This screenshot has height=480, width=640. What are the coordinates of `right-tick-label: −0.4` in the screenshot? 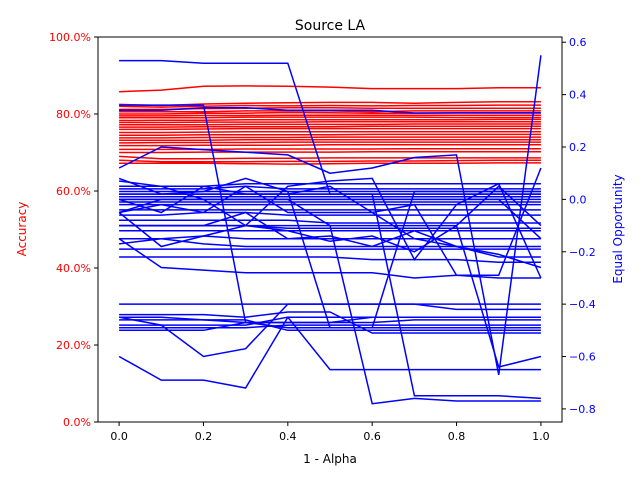 It's located at (582, 304).